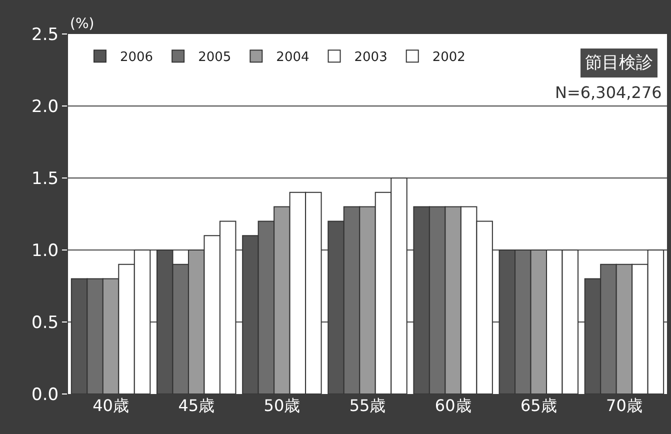 The image size is (671, 434). I want to click on legend-label: 2005, so click(215, 58).